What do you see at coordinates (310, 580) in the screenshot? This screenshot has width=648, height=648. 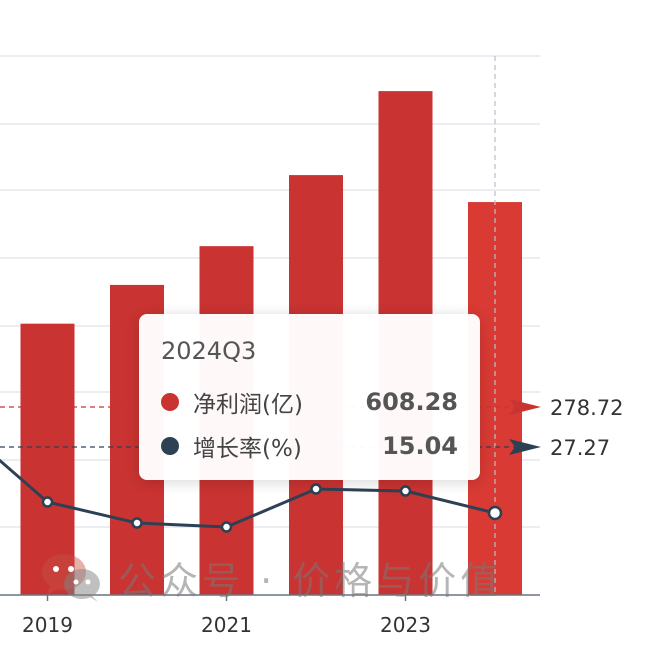 I see `watermark-text: 公众号 · 价格与价值` at bounding box center [310, 580].